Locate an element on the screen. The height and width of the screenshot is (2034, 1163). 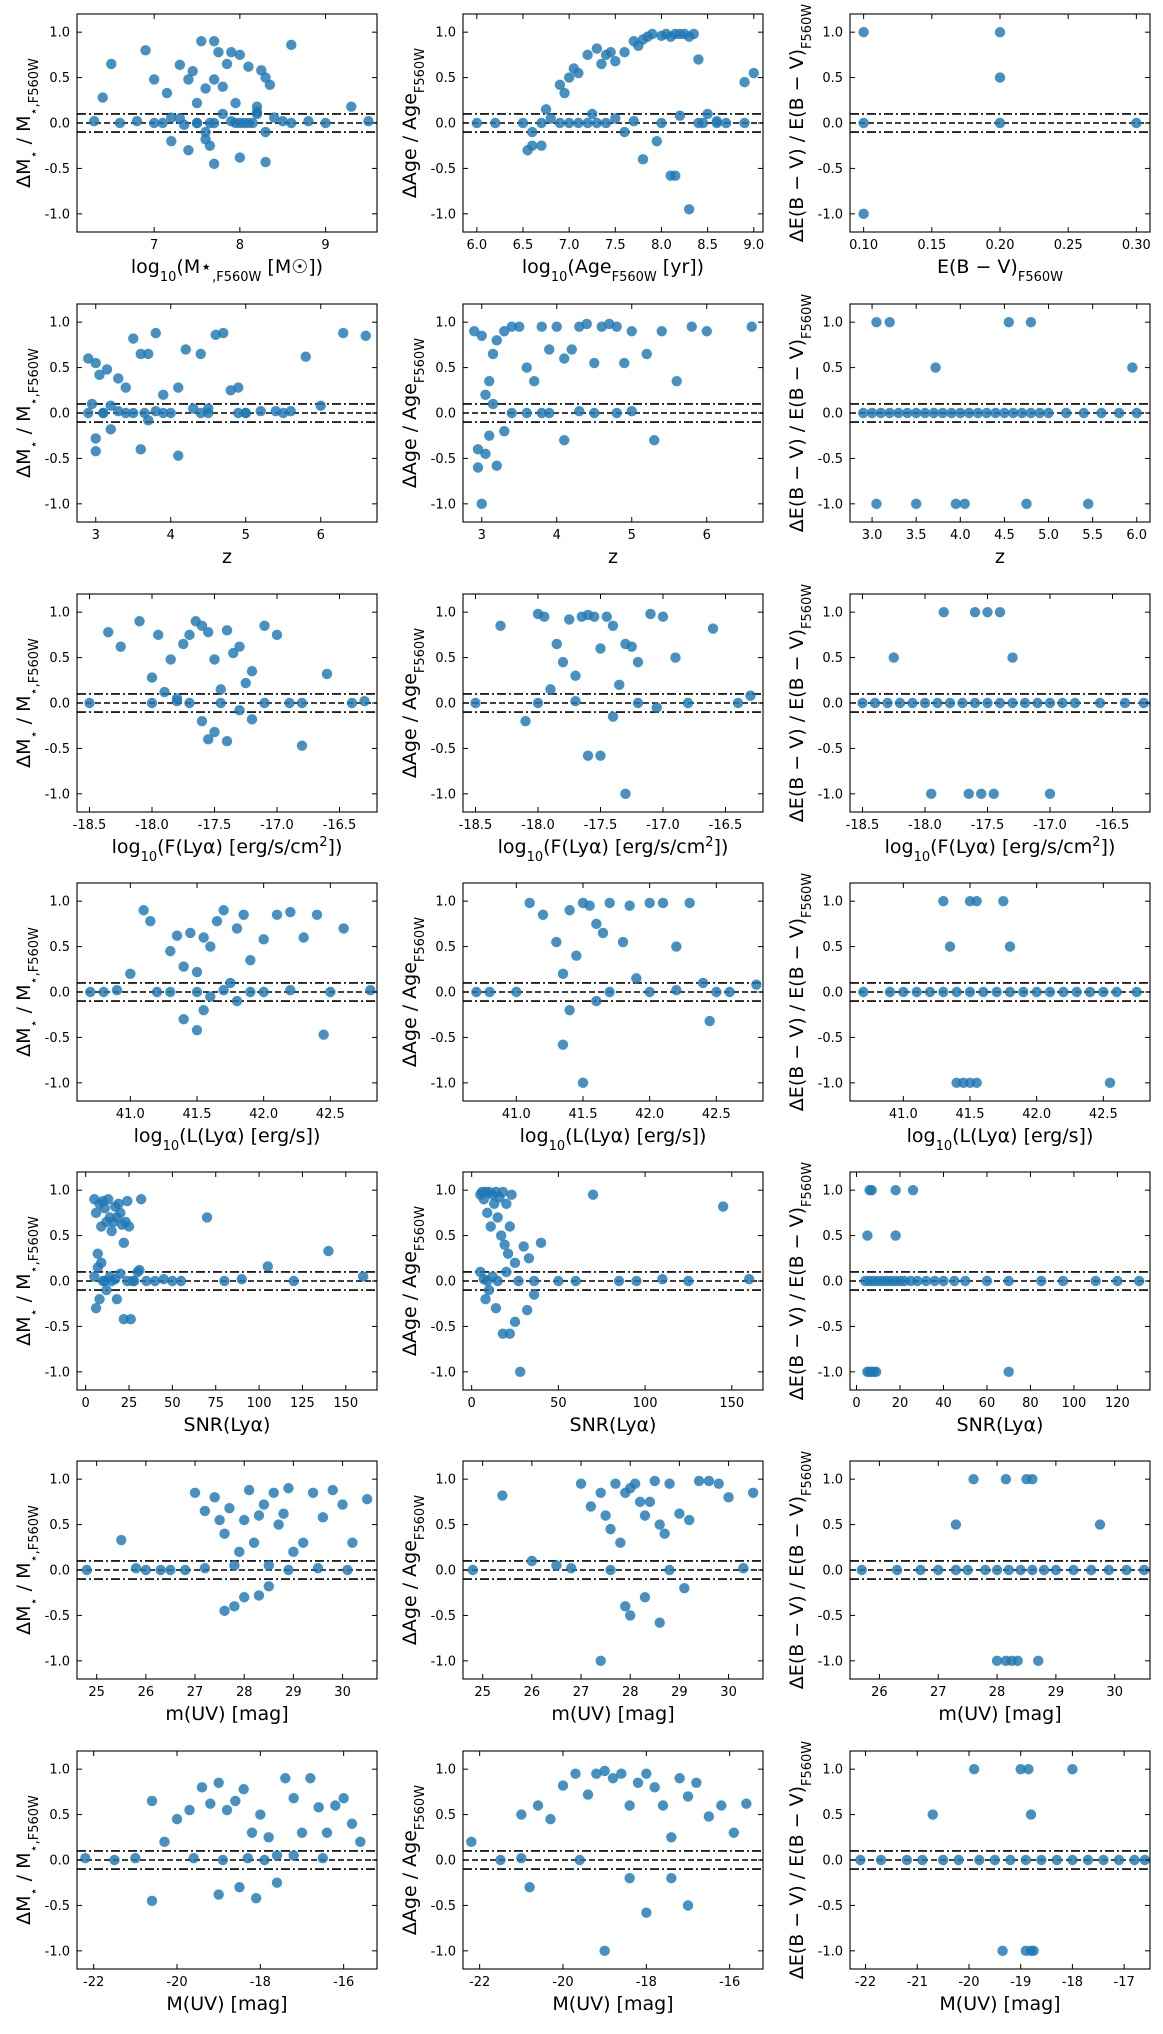
y-tick-label: 1.0 is located at coordinates (832, 33).